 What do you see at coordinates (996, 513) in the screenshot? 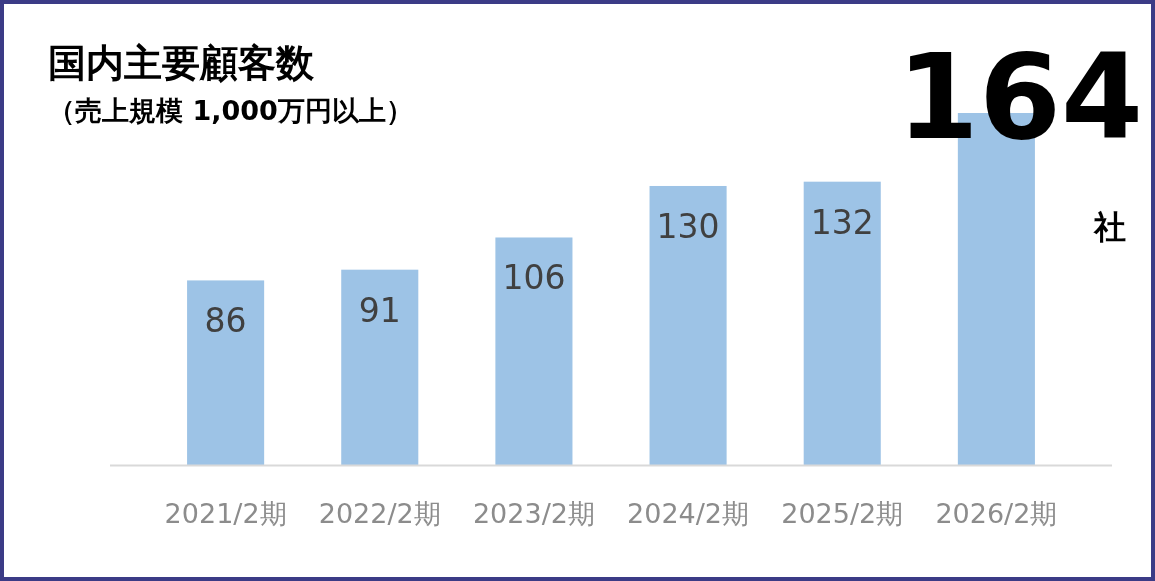
I see `x-tick-label: 2026/2期` at bounding box center [996, 513].